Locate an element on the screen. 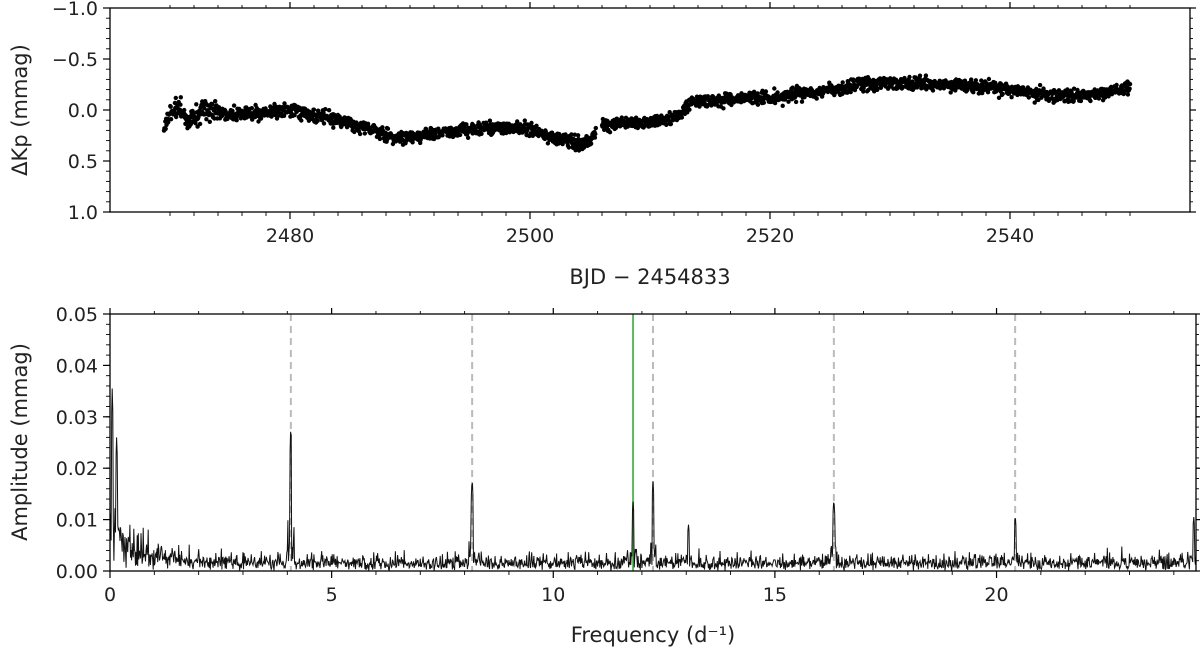  light-curve-x-label: BJD − 2454833 is located at coordinates (649, 277).